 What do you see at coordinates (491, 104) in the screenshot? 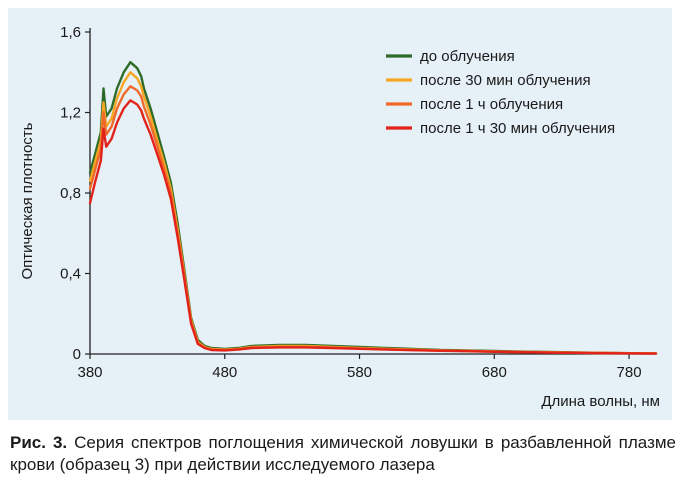
I see `legend-label: после 1 ч облучения` at bounding box center [491, 104].